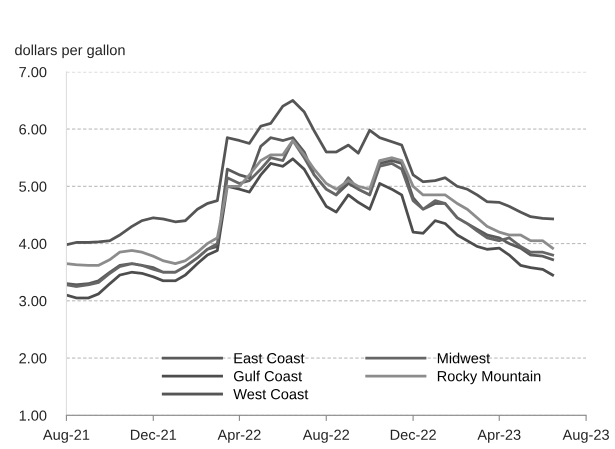 Image resolution: width=615 pixels, height=449 pixels. What do you see at coordinates (269, 358) in the screenshot?
I see `legend-label: East Coast` at bounding box center [269, 358].